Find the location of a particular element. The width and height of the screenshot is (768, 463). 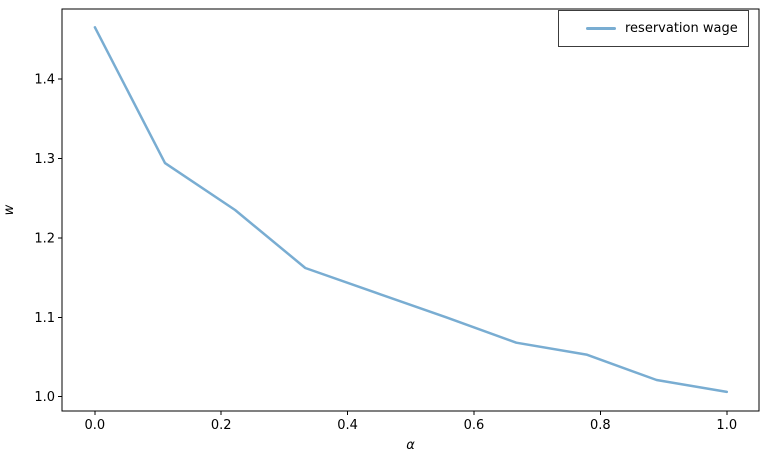

x-tick-label: 0.6 is located at coordinates (474, 425).